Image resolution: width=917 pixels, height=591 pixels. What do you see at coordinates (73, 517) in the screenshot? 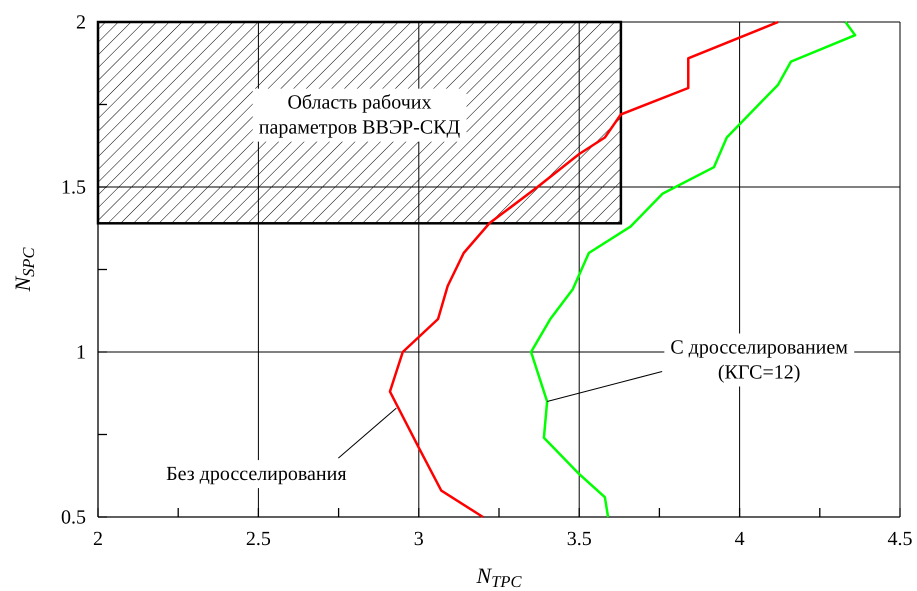
I see `y-tick-label: 0.5` at bounding box center [73, 517].